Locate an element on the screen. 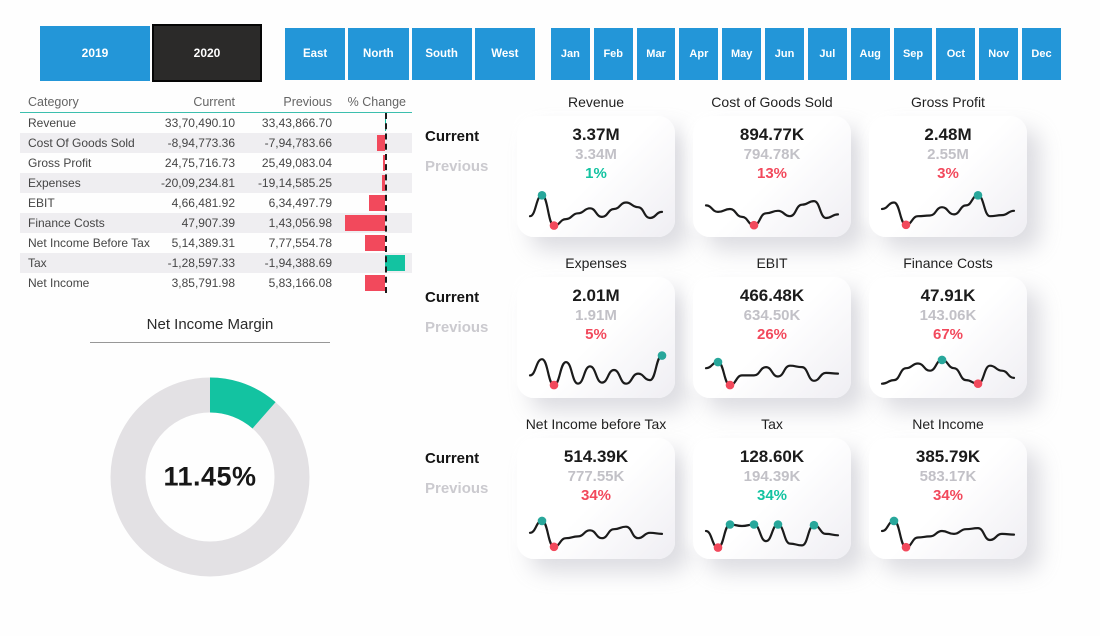 The height and width of the screenshot is (636, 1100). header-category: Category is located at coordinates (53, 102).